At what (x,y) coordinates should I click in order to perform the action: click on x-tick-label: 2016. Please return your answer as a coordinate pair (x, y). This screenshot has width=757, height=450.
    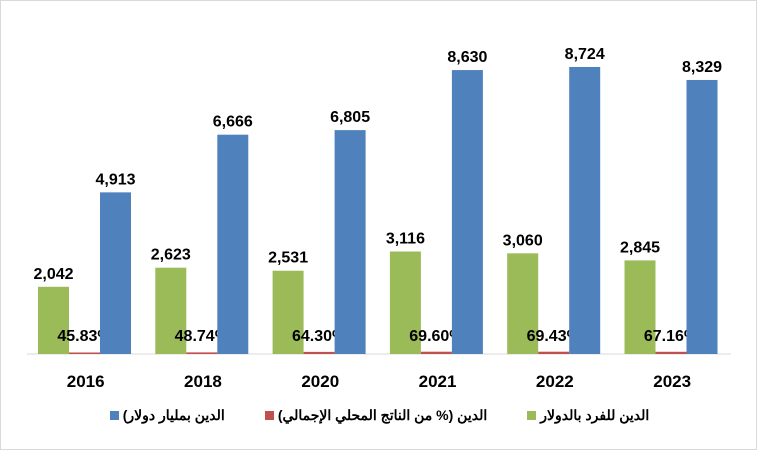
    Looking at the image, I should click on (86, 381).